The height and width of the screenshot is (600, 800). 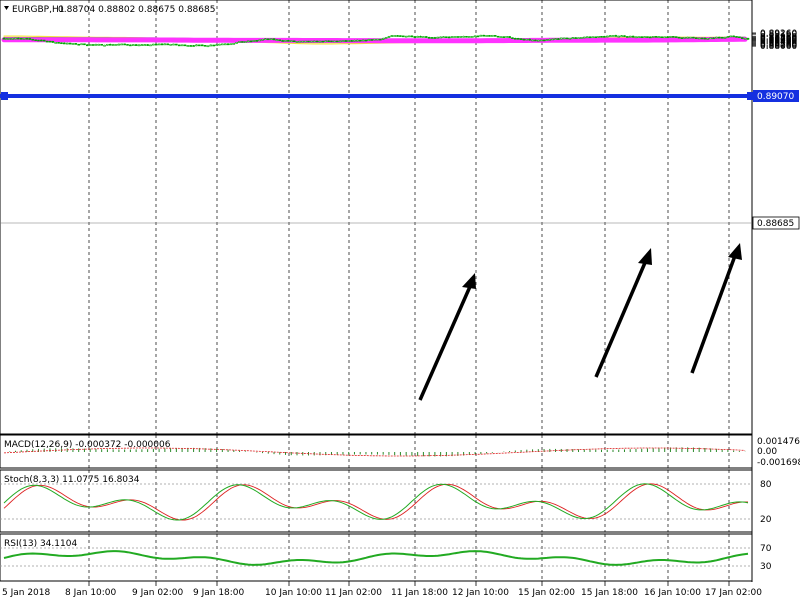 What do you see at coordinates (353, 593) in the screenshot?
I see `time-tick-label: 11 Jan 02:00` at bounding box center [353, 593].